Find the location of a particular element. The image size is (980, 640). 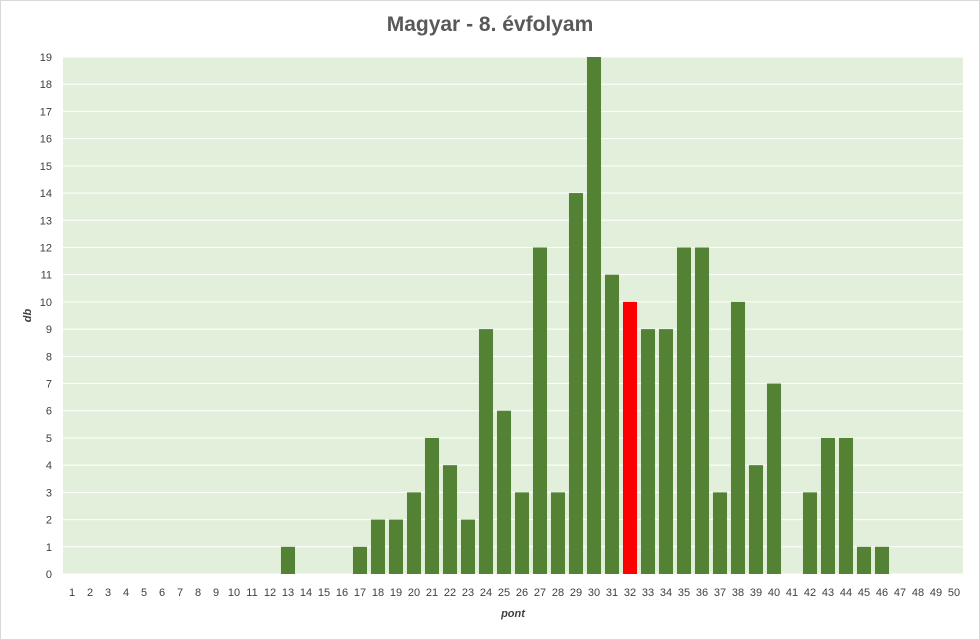

x-tick-label: 17 is located at coordinates (360, 593).